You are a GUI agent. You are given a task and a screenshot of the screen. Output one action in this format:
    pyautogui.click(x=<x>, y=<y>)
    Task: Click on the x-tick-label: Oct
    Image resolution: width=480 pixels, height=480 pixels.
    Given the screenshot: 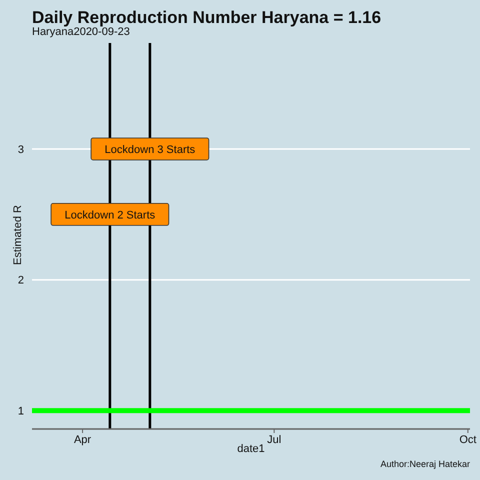 What is the action you would take?
    pyautogui.click(x=467, y=440)
    